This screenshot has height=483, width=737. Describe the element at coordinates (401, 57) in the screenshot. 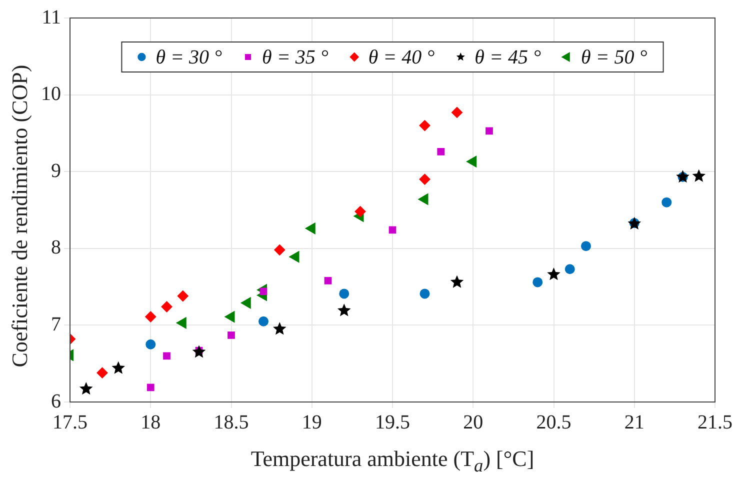

I see `legend-label: θ = 40 °` at that location.